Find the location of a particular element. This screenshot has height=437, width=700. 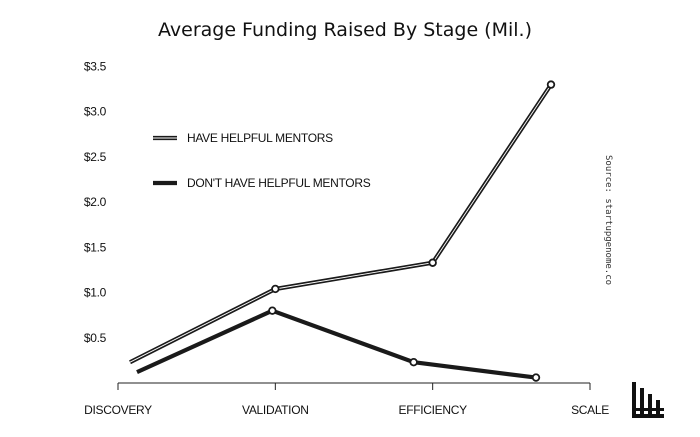

y-tick-label: $0.5 is located at coordinates (95, 338).